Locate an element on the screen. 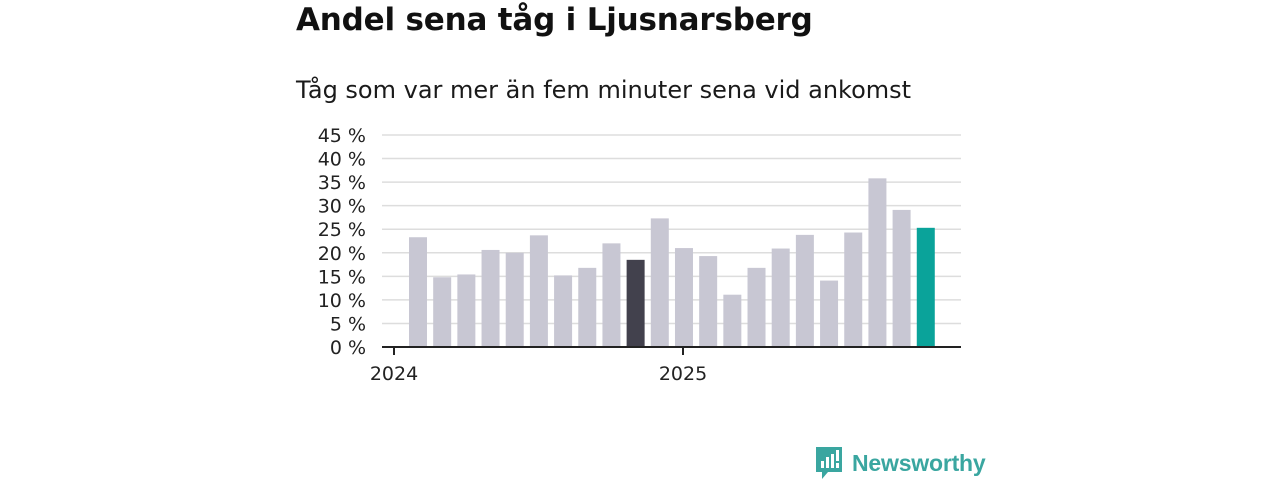 The image size is (1280, 480). chart-title: Andel sena tåg i Ljusnarsberg is located at coordinates (554, 20).